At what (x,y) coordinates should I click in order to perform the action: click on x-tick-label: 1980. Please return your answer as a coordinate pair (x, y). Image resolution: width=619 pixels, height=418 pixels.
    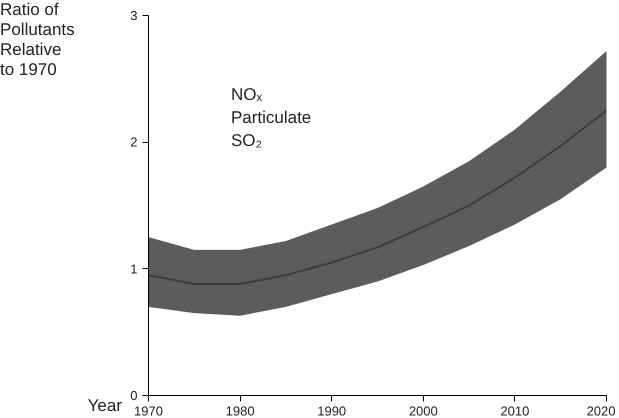
    Looking at the image, I should click on (240, 411).